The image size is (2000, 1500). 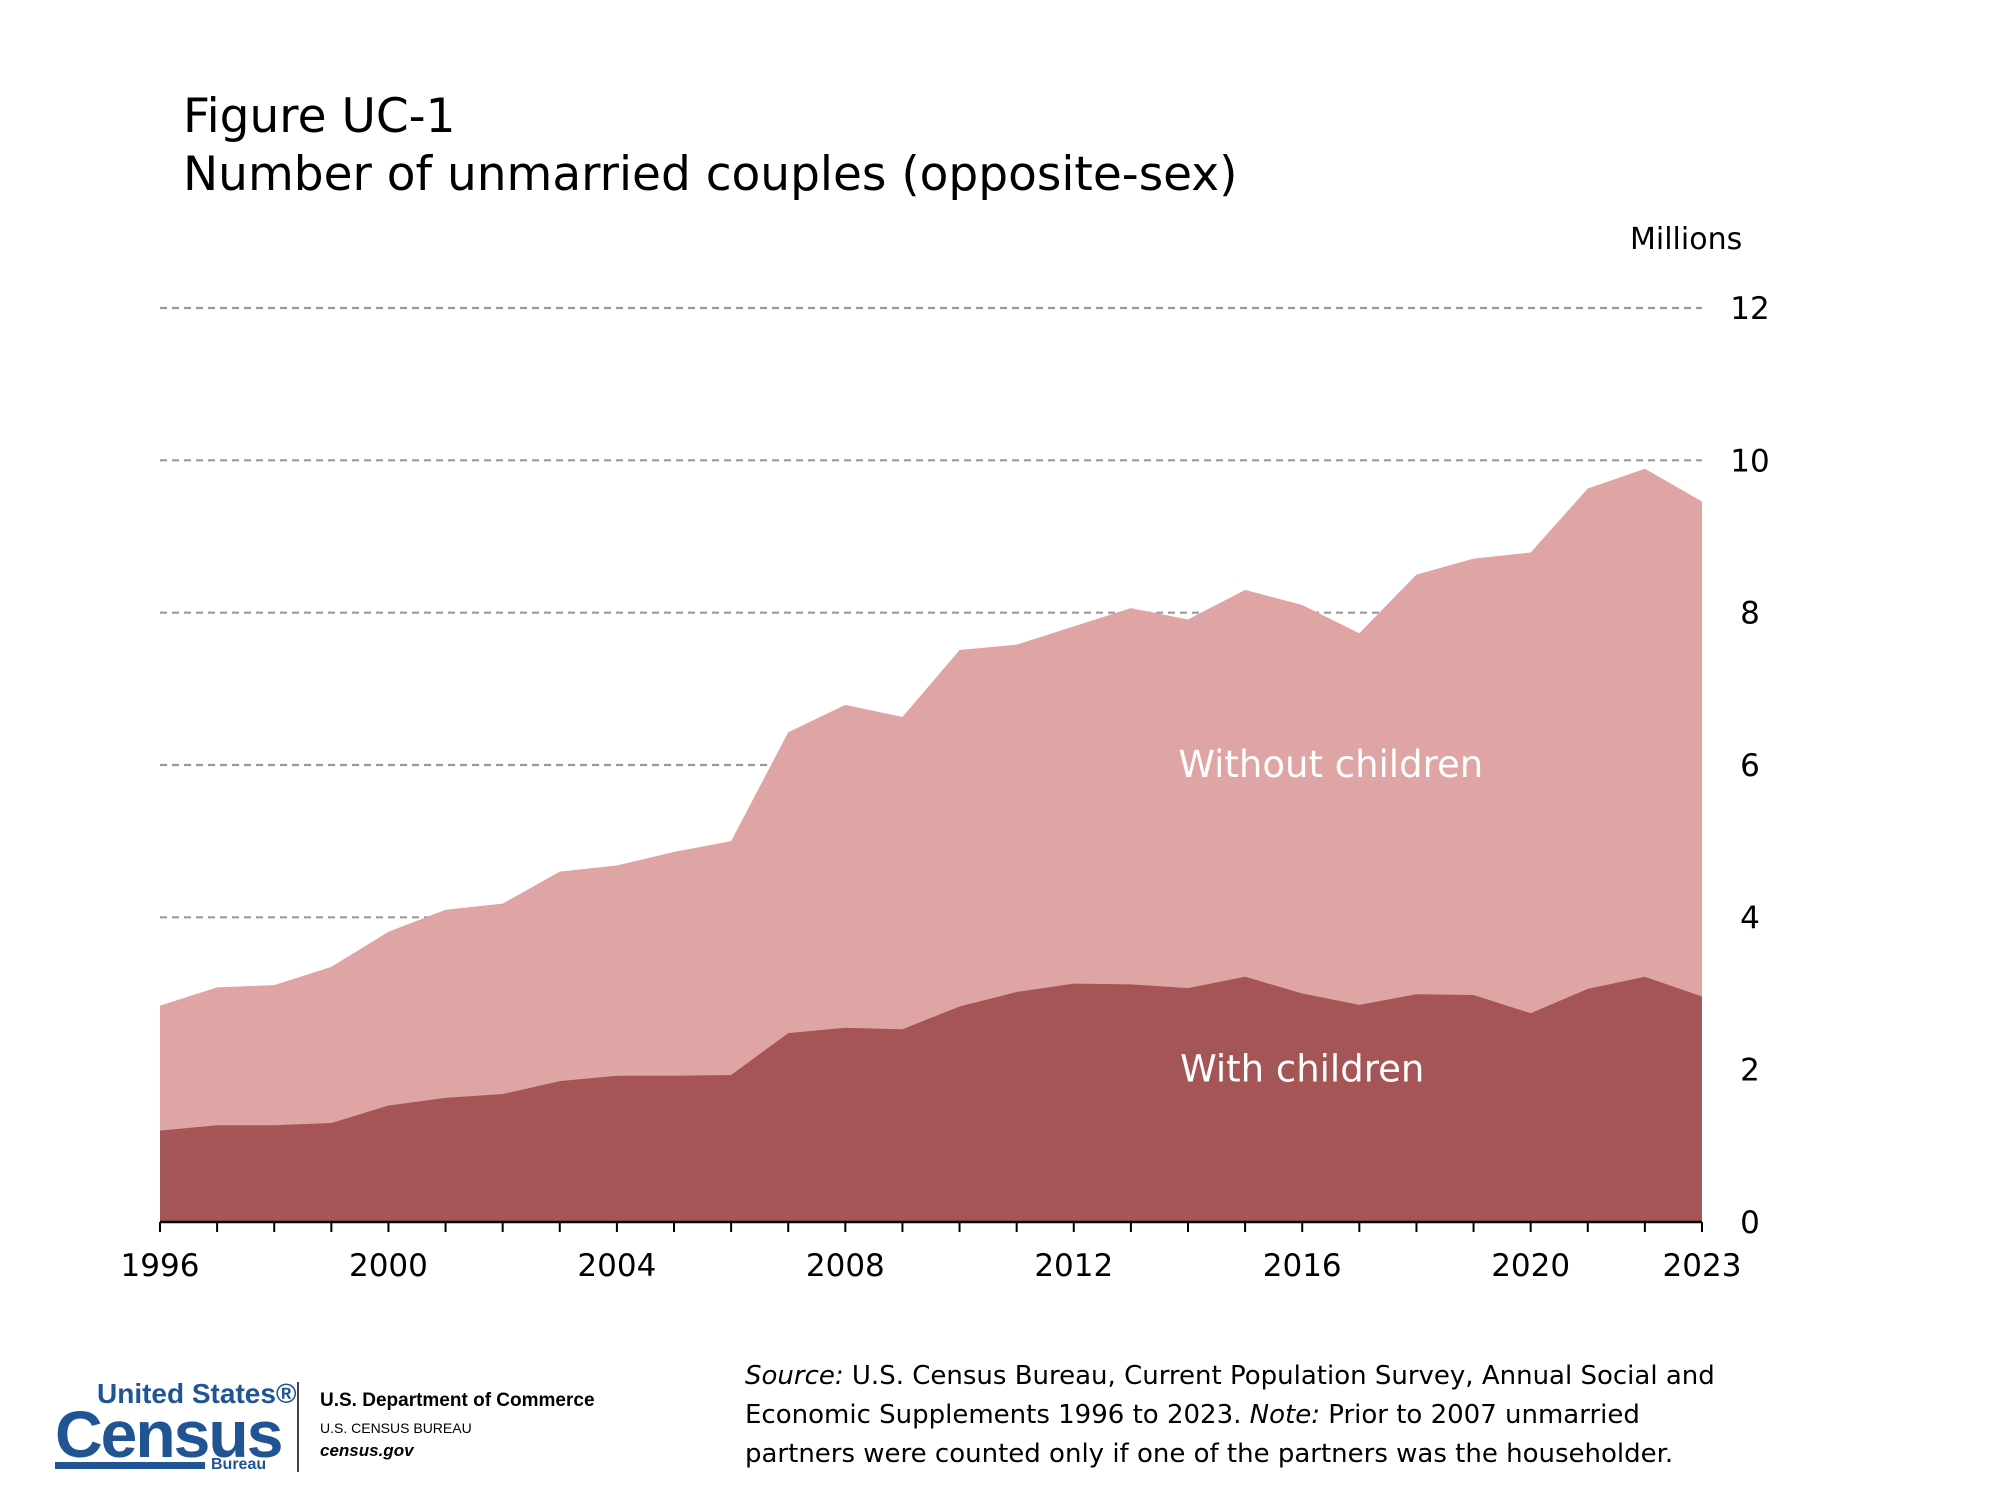 I want to click on y-tick-label-4: 4, so click(x=1750, y=918).